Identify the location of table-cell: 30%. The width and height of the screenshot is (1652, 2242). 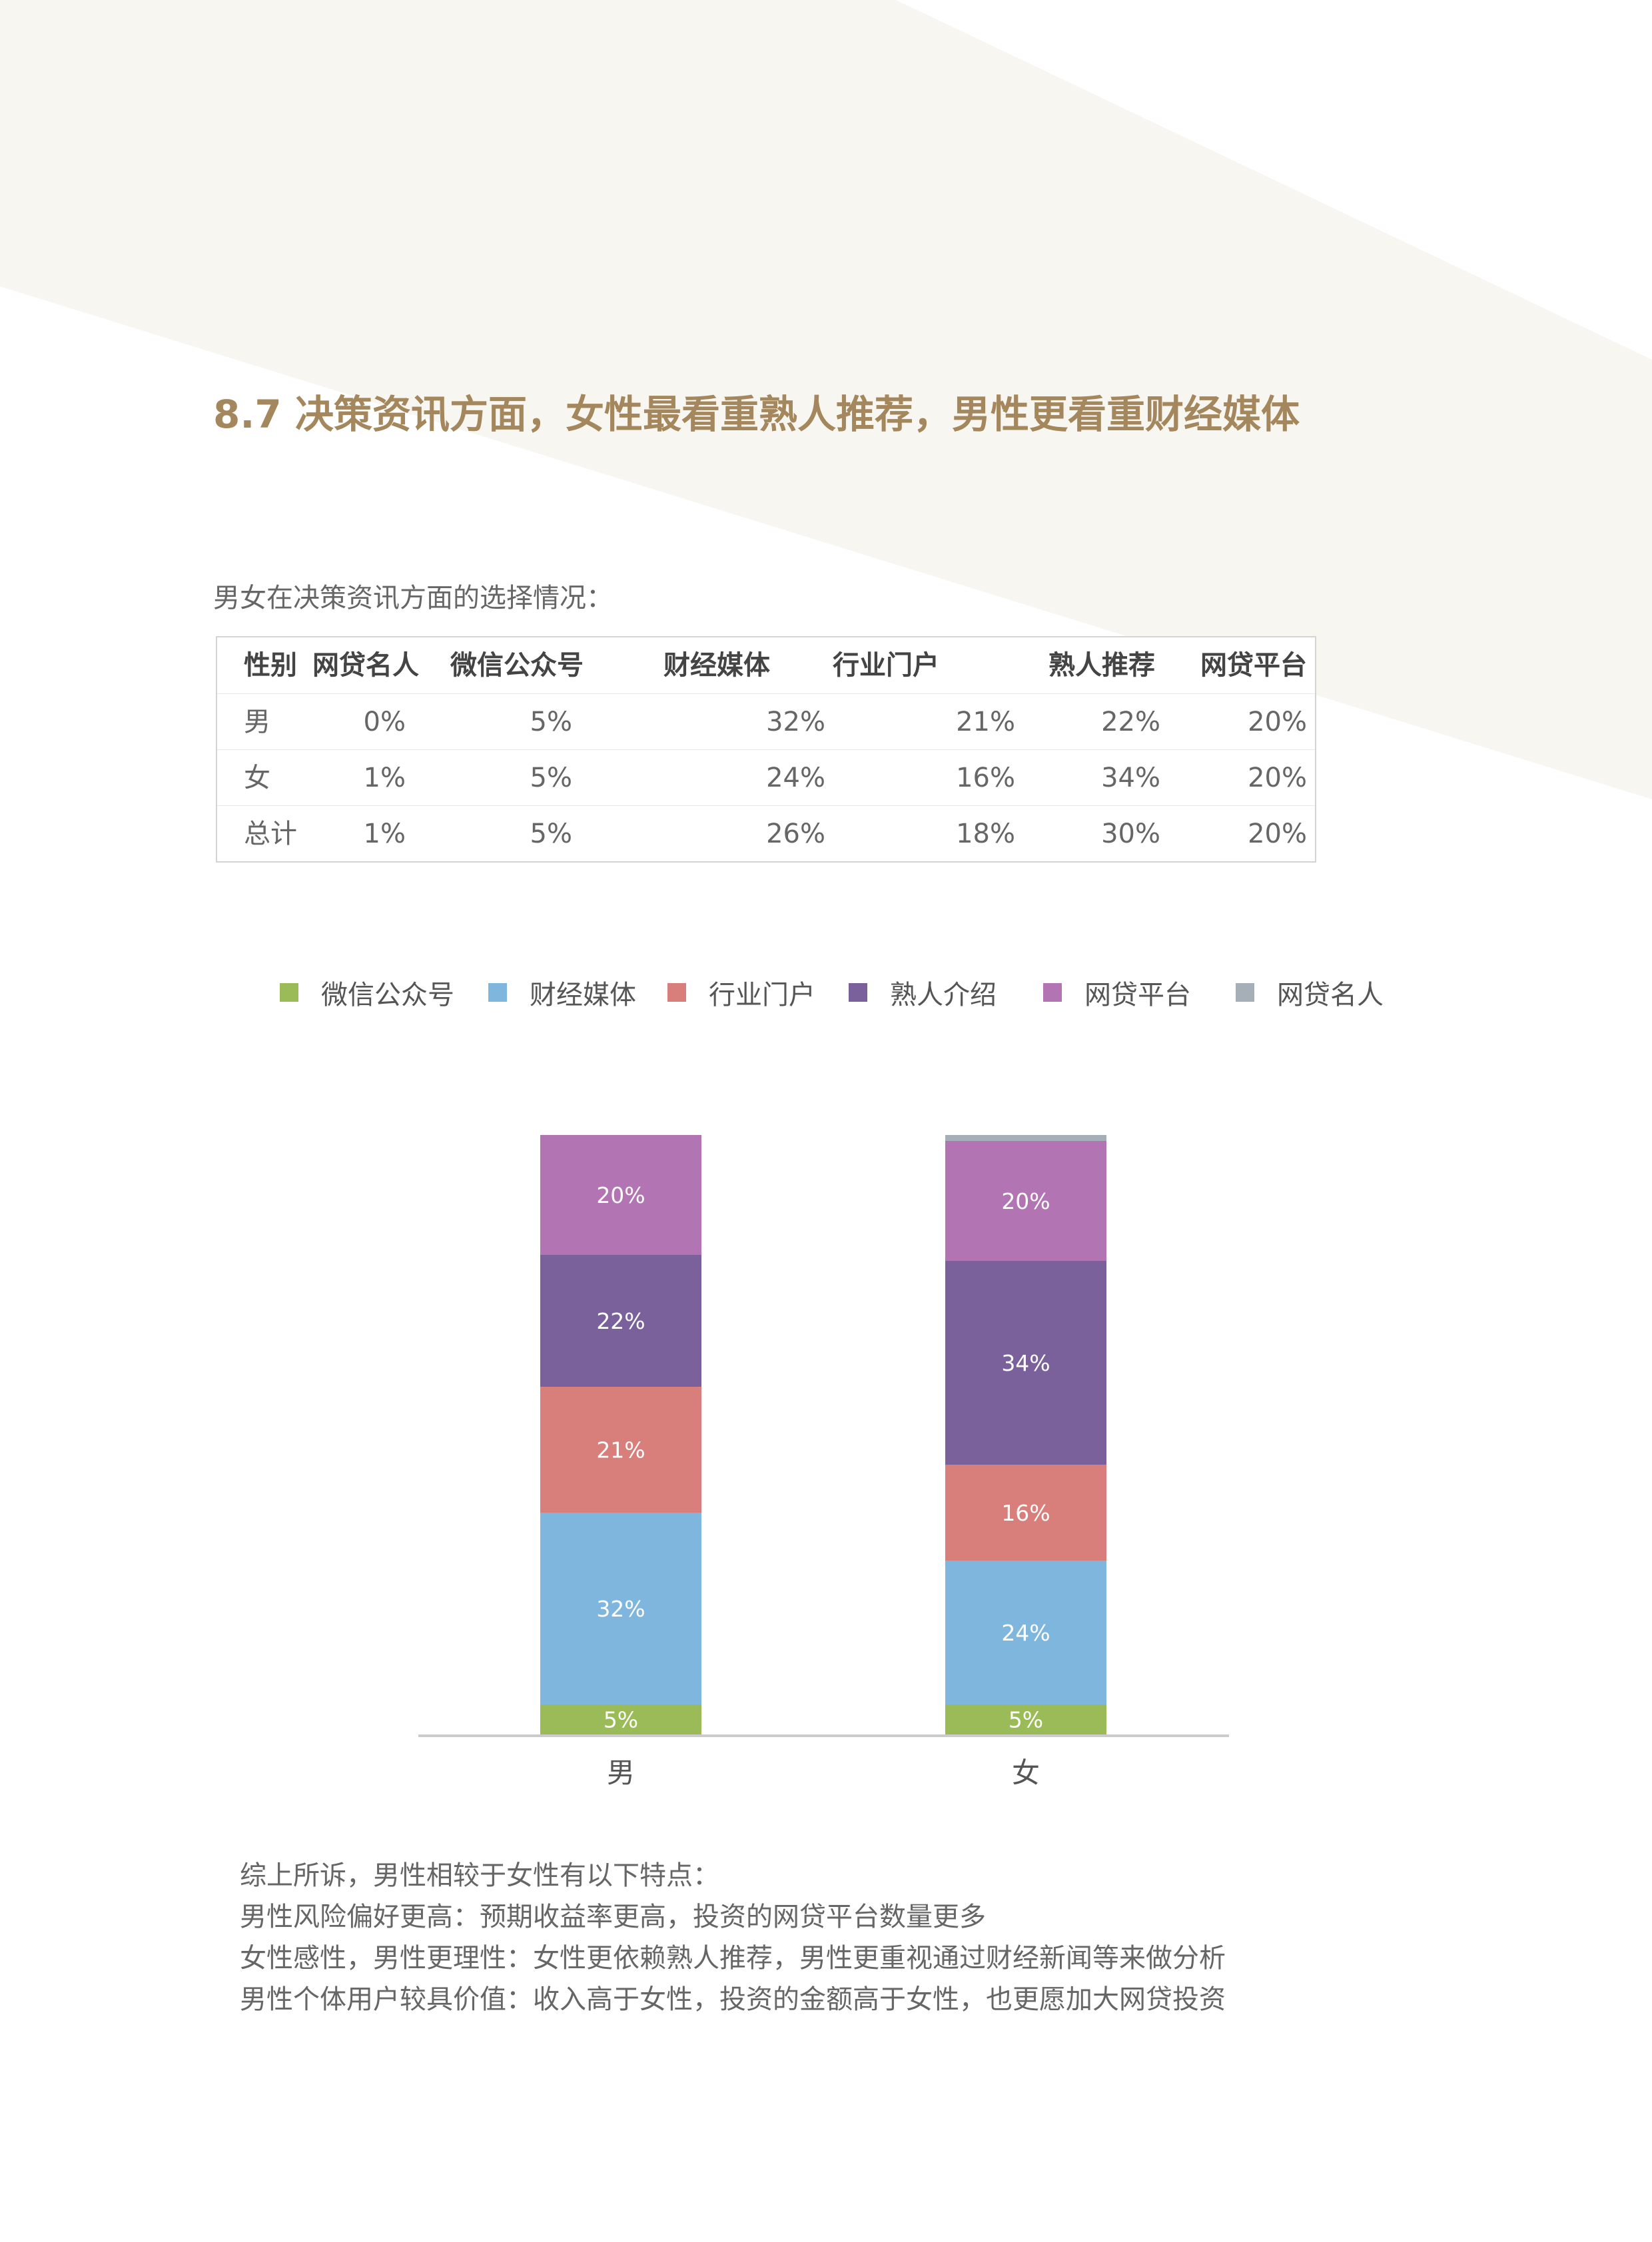
(1130, 834).